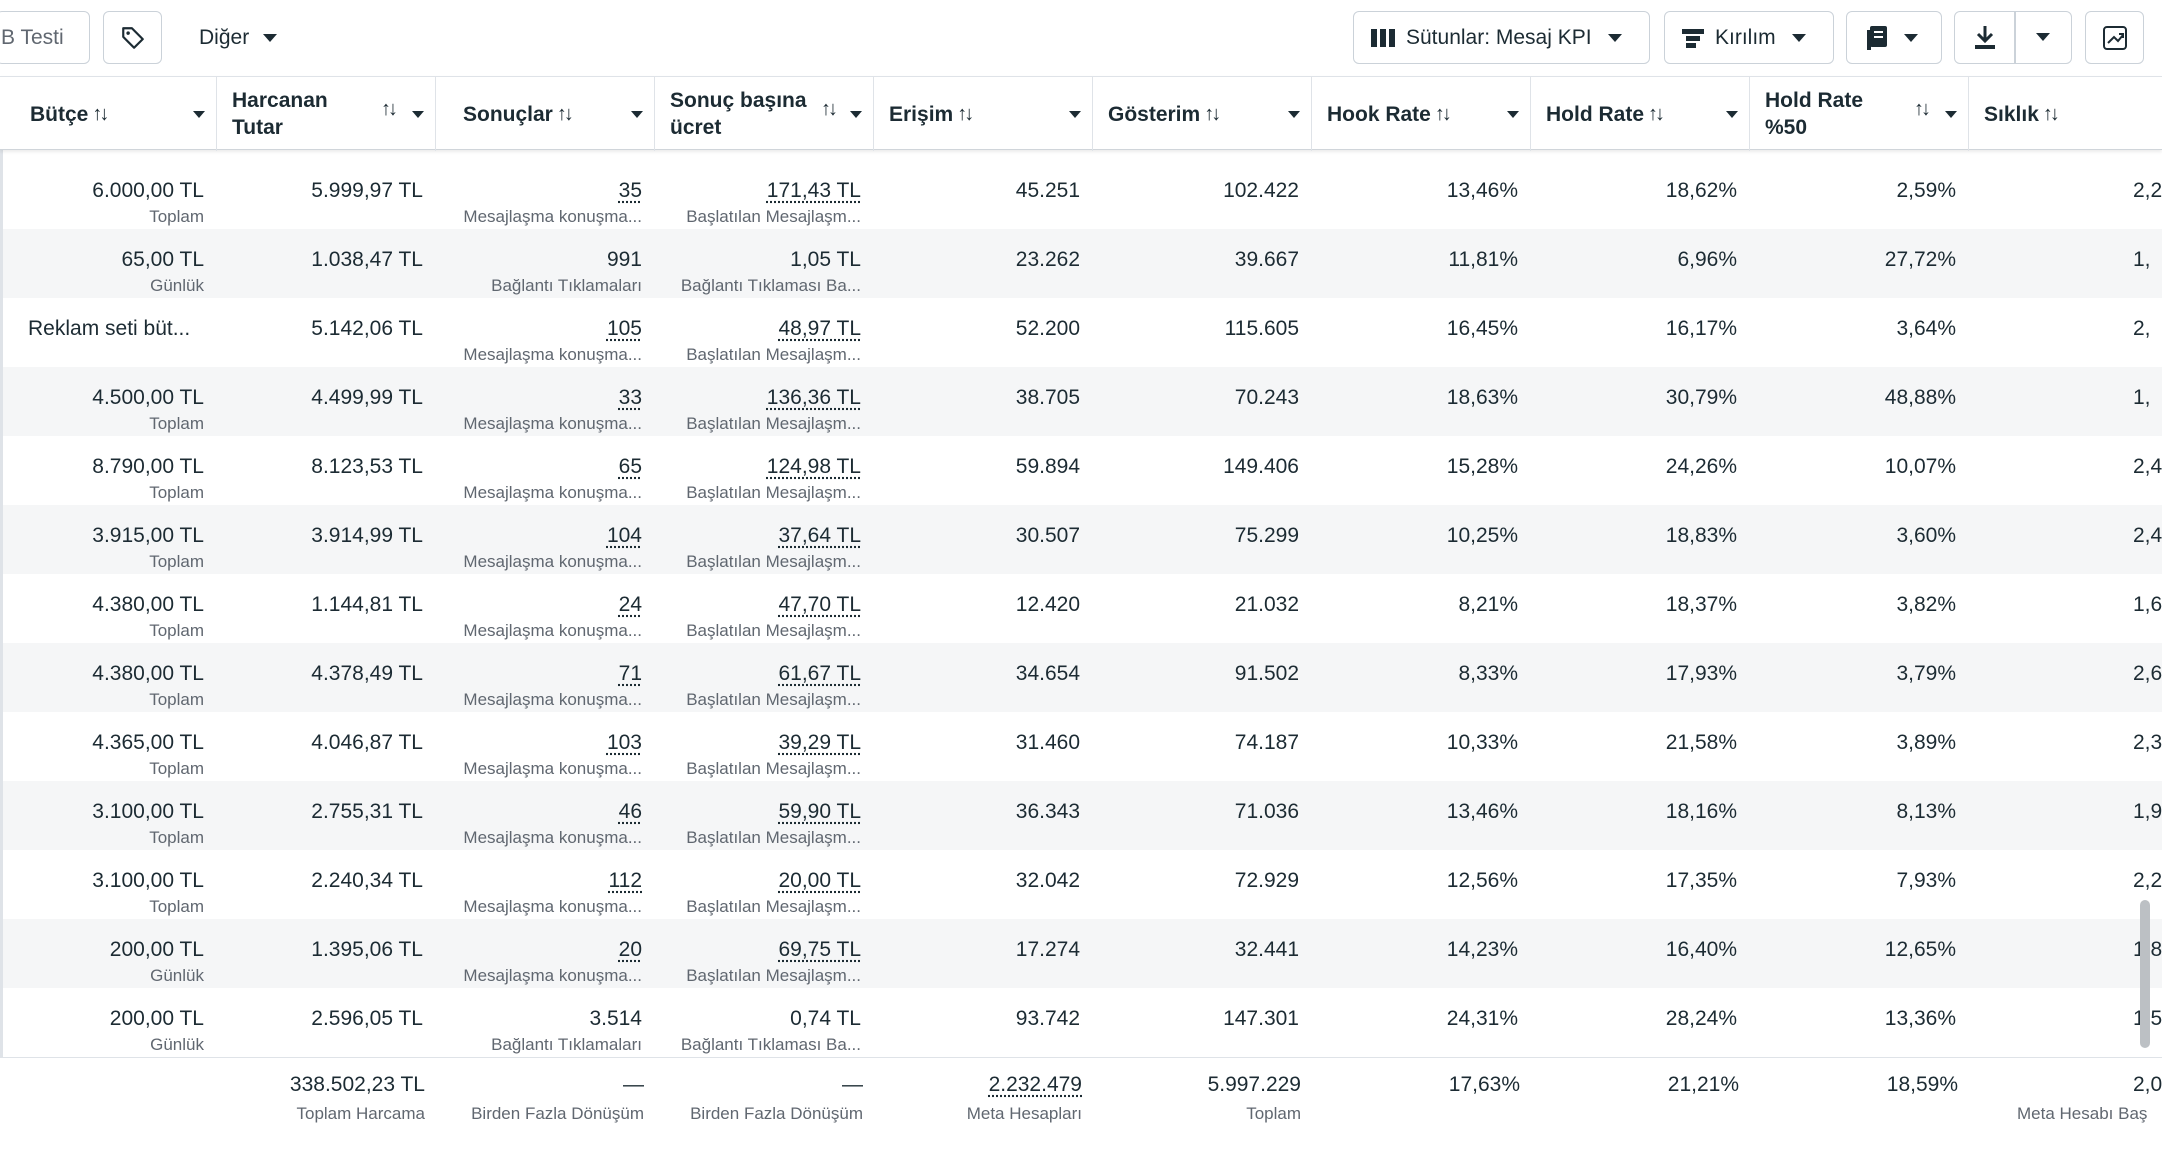 The width and height of the screenshot is (2162, 1170). What do you see at coordinates (1421, 114) in the screenshot?
I see `column-header-hook-rate: Hook Rate ↑↓` at bounding box center [1421, 114].